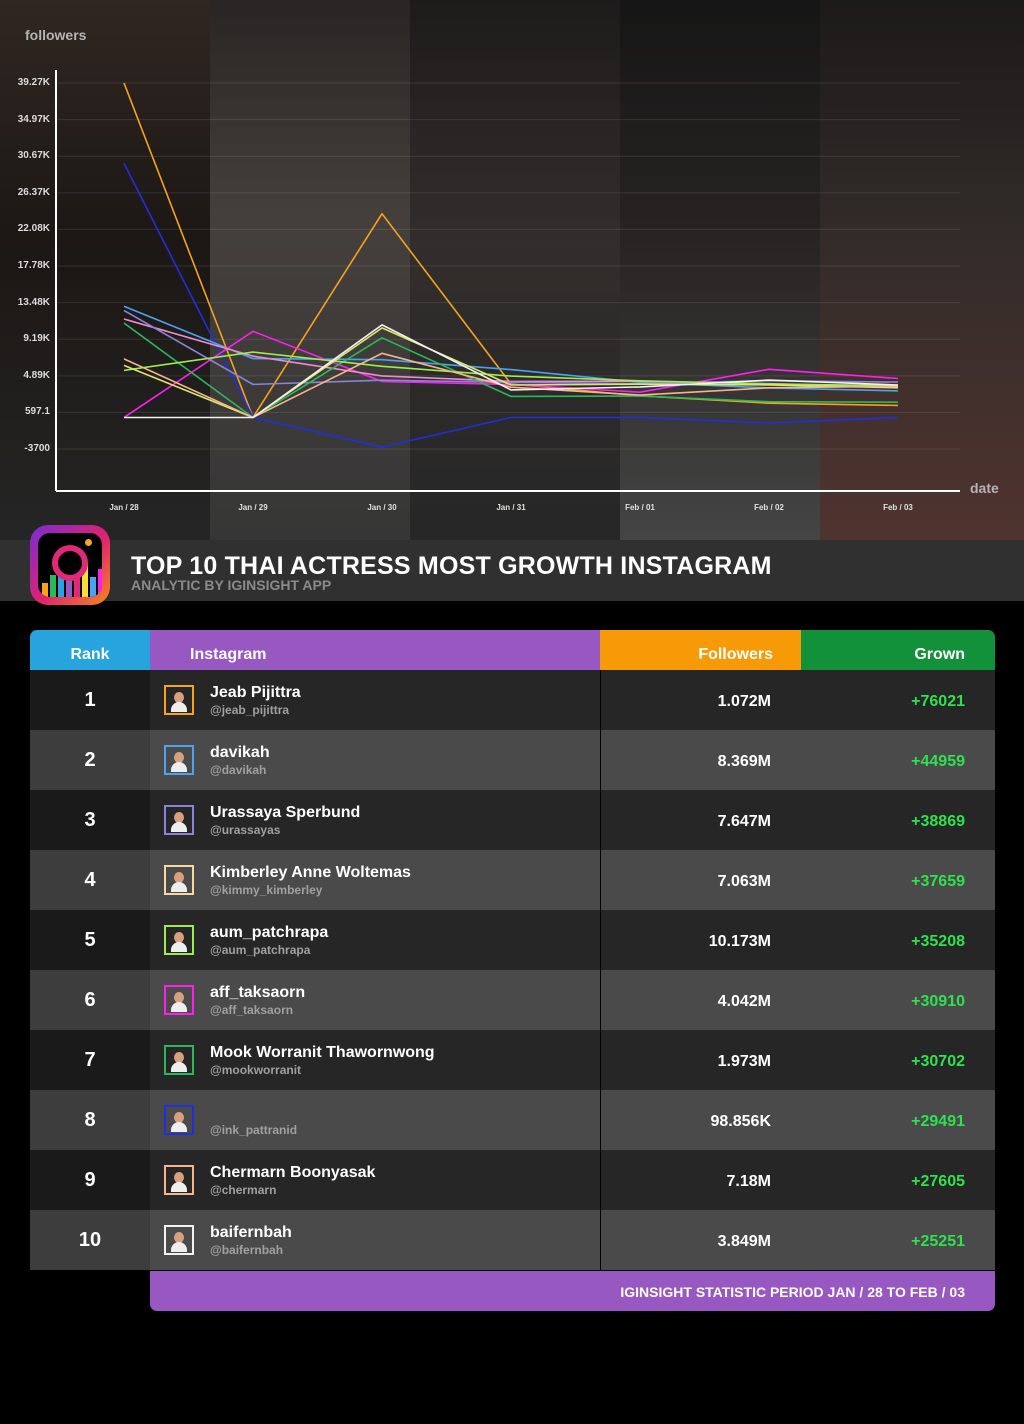 The height and width of the screenshot is (1424, 1024). Describe the element at coordinates (984, 488) in the screenshot. I see `x-axis-label: date` at that location.